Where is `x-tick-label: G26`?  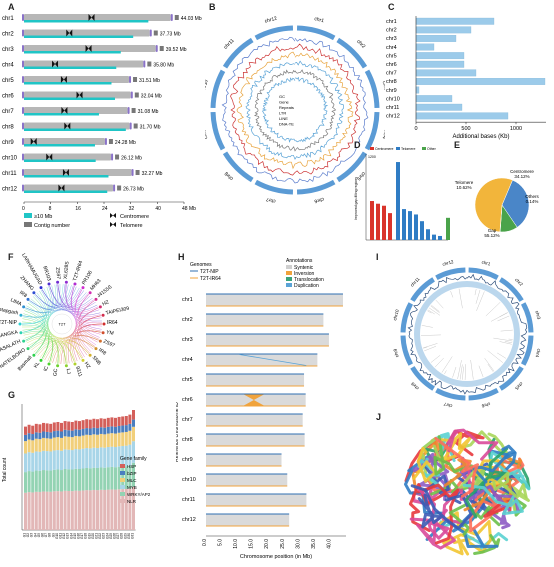 x-tick-label: G26 is located at coordinates (115, 536).